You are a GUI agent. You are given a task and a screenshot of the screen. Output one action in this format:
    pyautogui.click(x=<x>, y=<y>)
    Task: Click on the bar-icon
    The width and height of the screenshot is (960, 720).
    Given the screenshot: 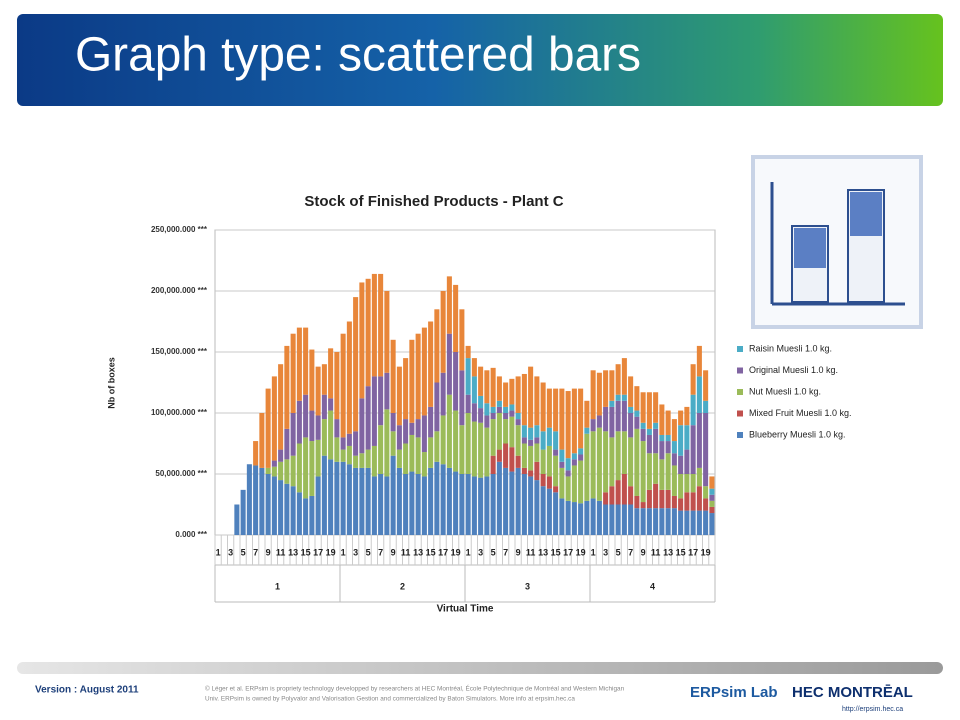 What is the action you would take?
    pyautogui.click(x=837, y=242)
    